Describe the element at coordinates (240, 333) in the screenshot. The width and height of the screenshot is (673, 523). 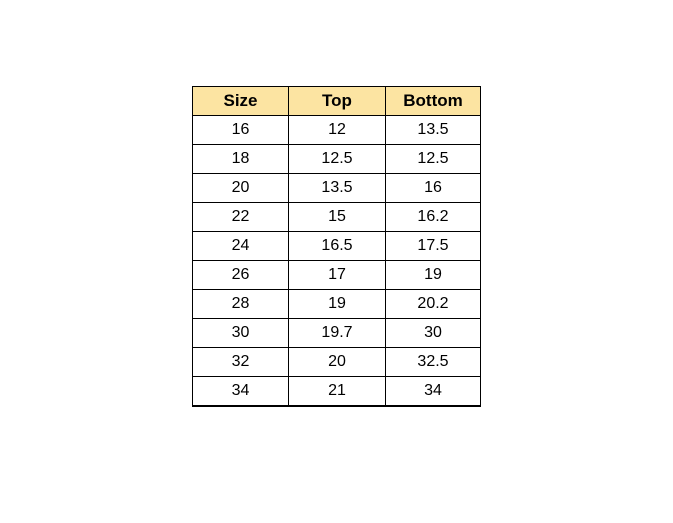
I see `cell-size: 30` at that location.